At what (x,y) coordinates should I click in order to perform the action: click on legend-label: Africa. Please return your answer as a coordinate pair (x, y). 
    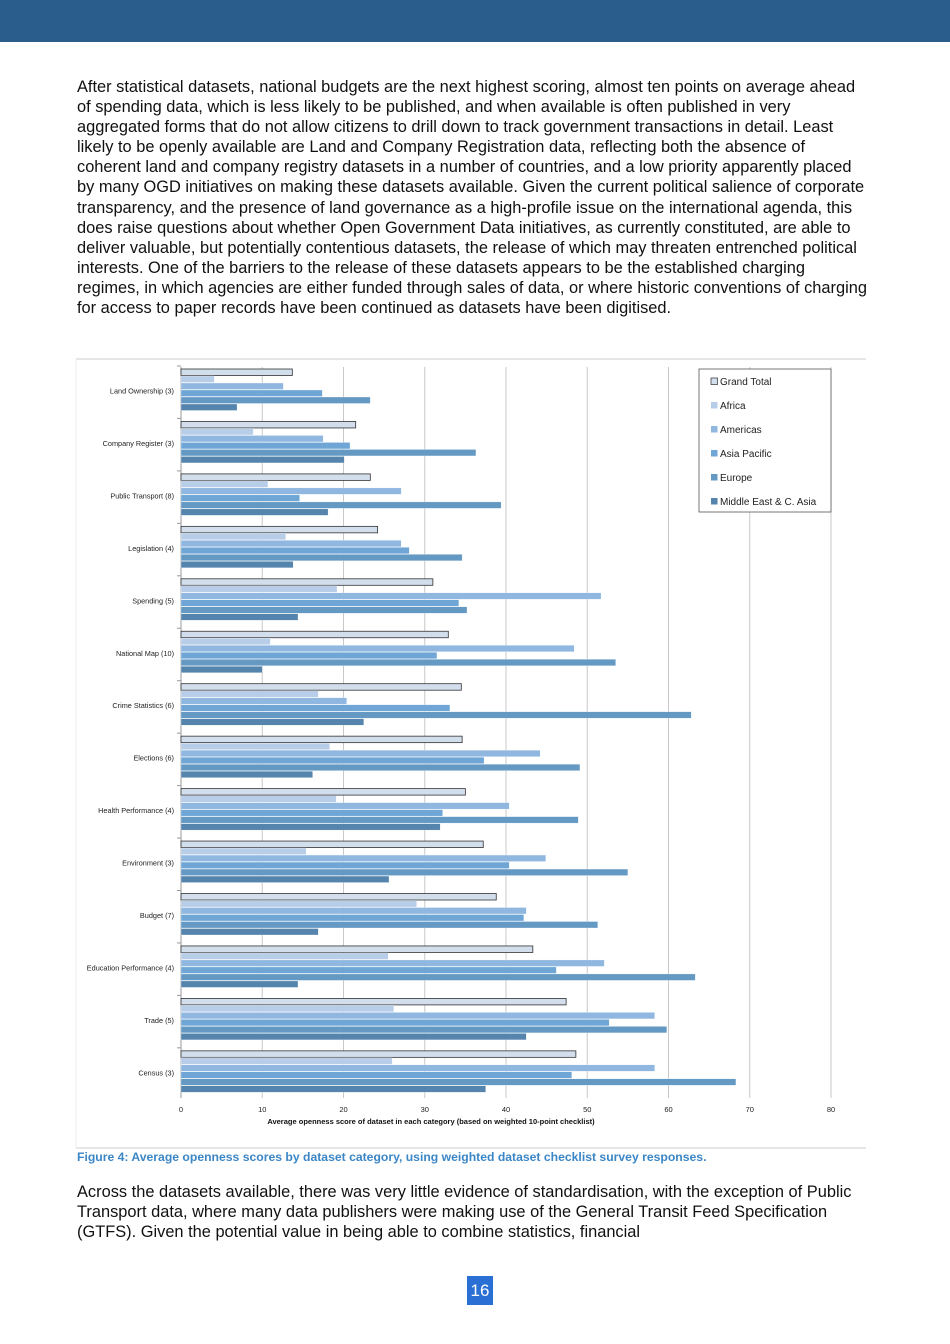
    Looking at the image, I should click on (733, 406).